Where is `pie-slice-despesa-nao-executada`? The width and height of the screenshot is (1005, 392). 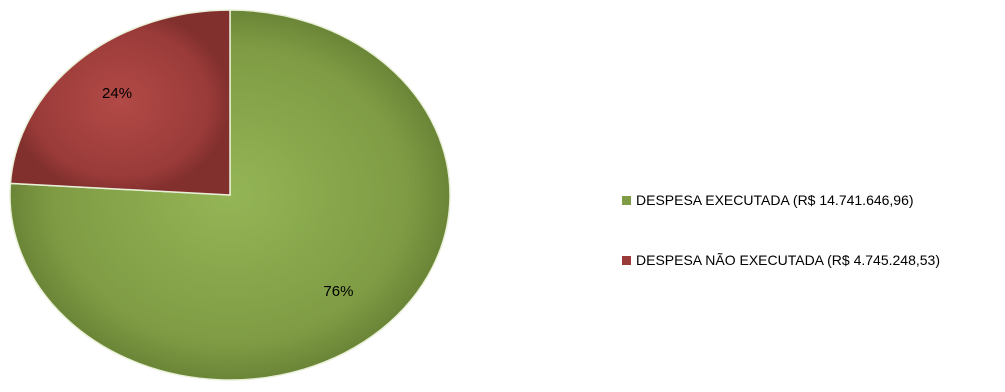 pie-slice-despesa-nao-executada is located at coordinates (120, 102).